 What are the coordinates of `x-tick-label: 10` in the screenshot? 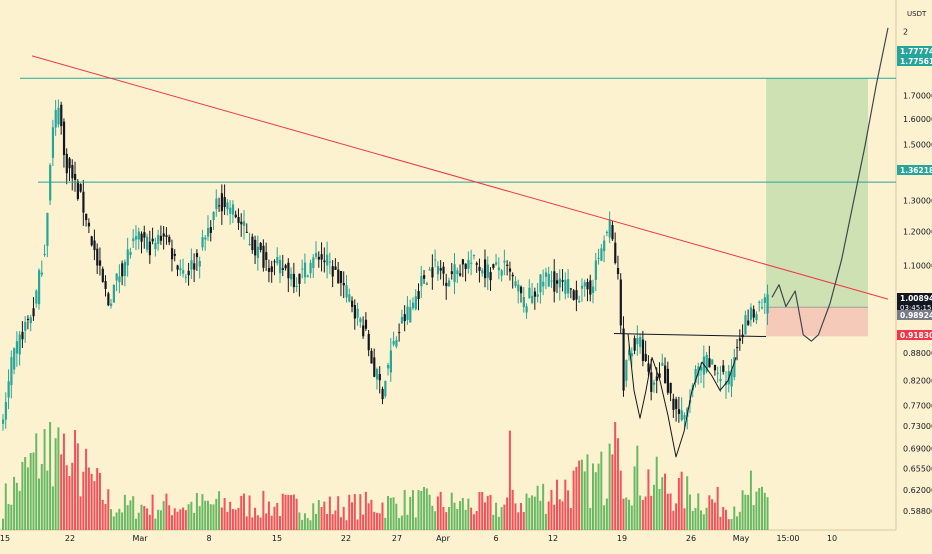 It's located at (832, 538).